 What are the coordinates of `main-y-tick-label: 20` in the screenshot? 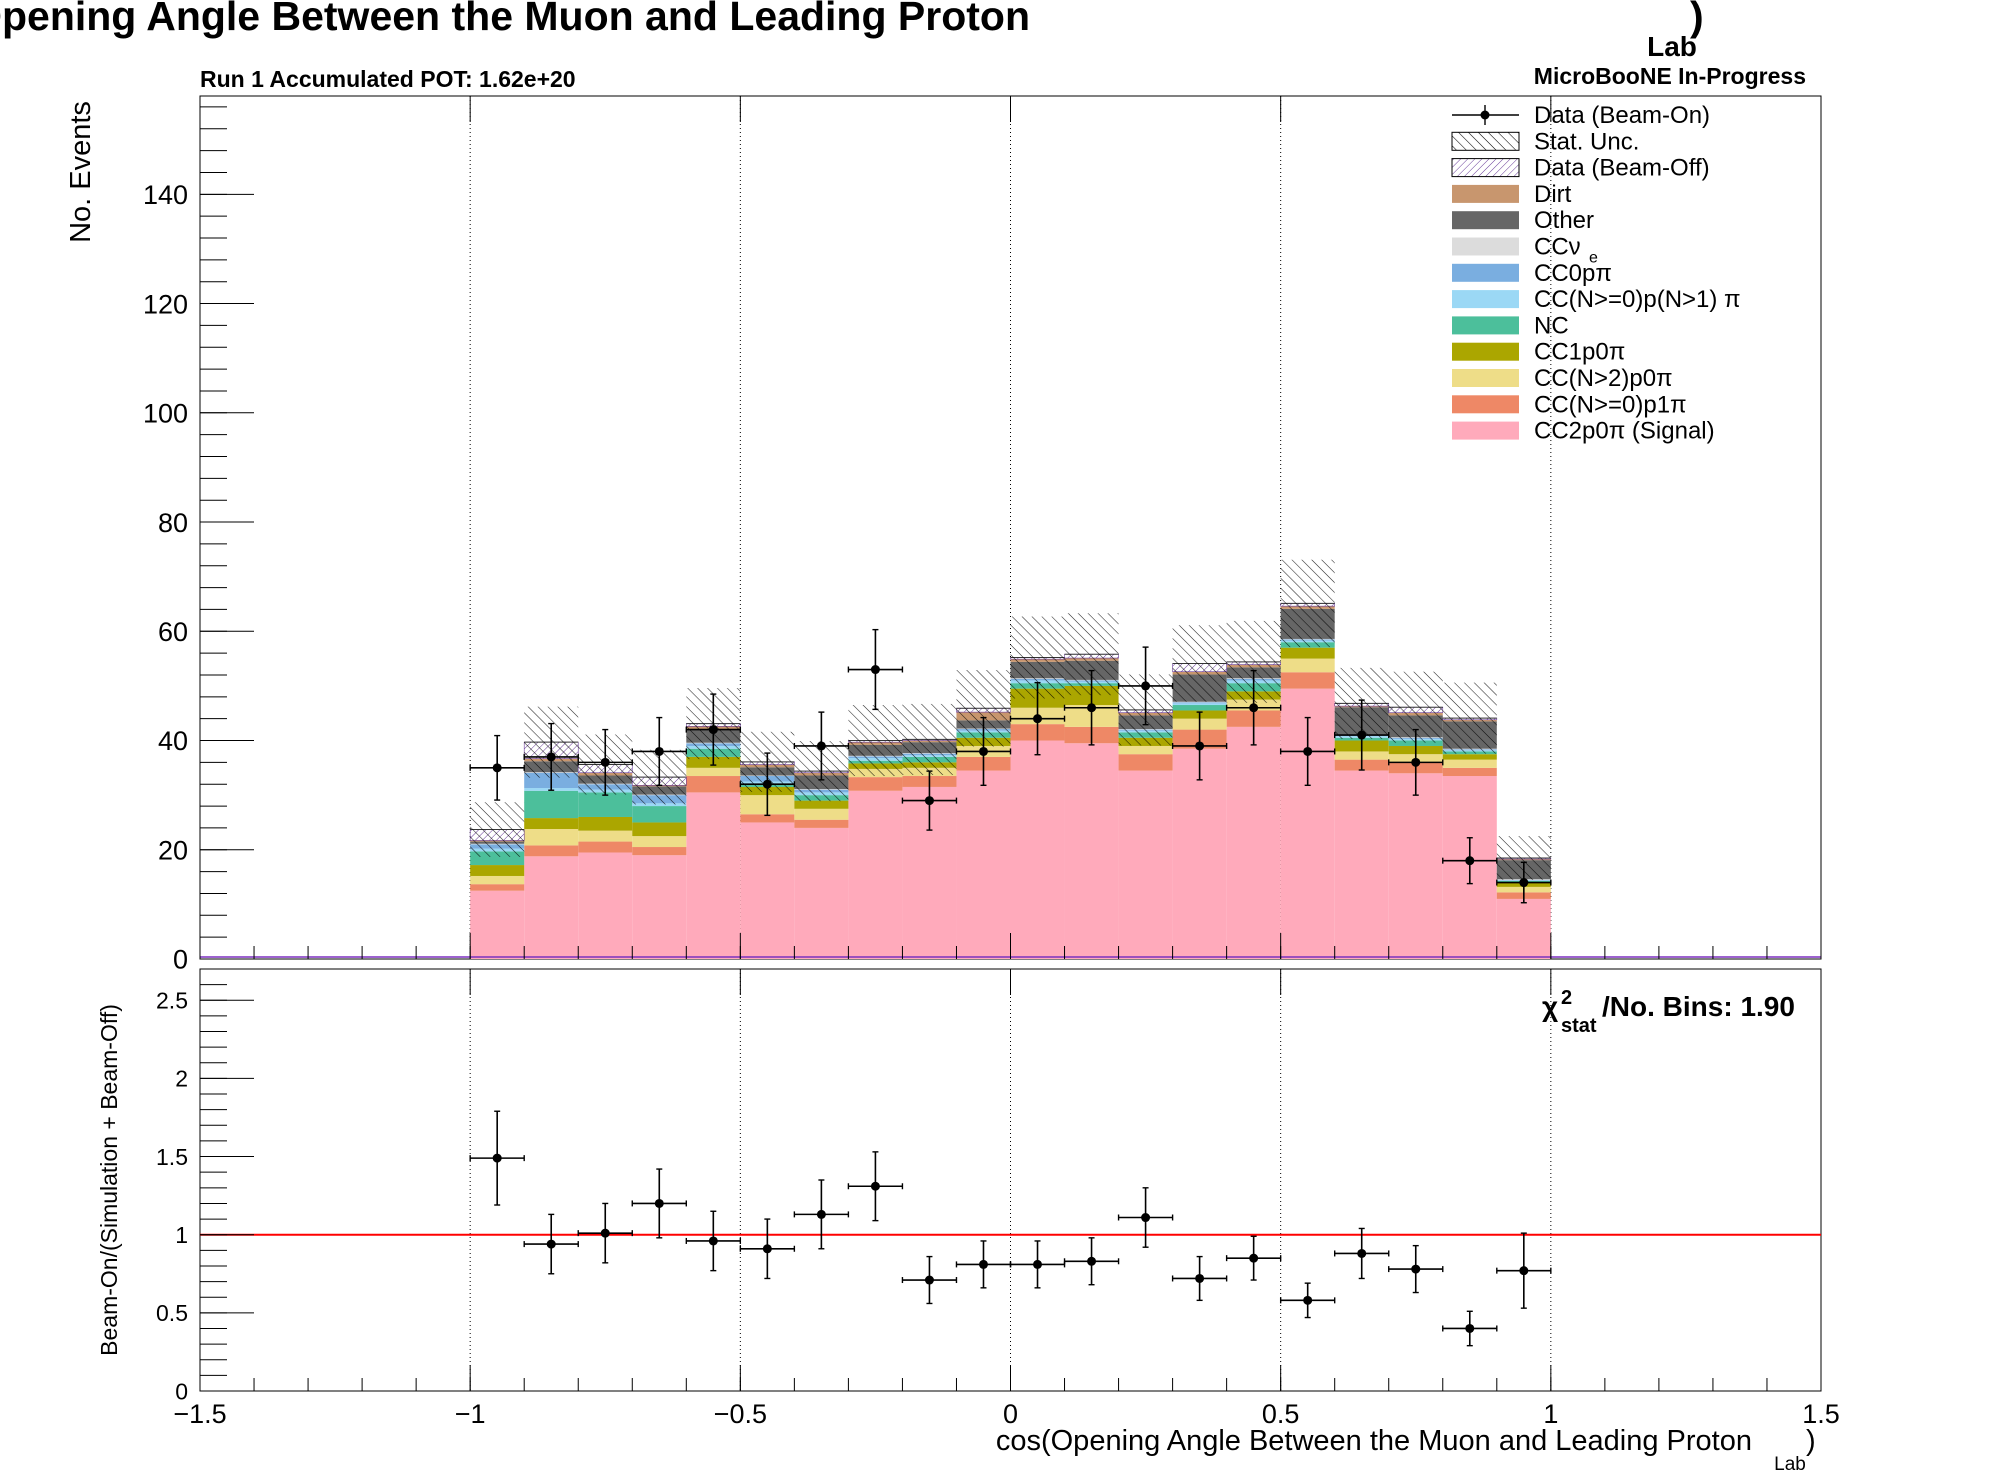 It's located at (173, 850).